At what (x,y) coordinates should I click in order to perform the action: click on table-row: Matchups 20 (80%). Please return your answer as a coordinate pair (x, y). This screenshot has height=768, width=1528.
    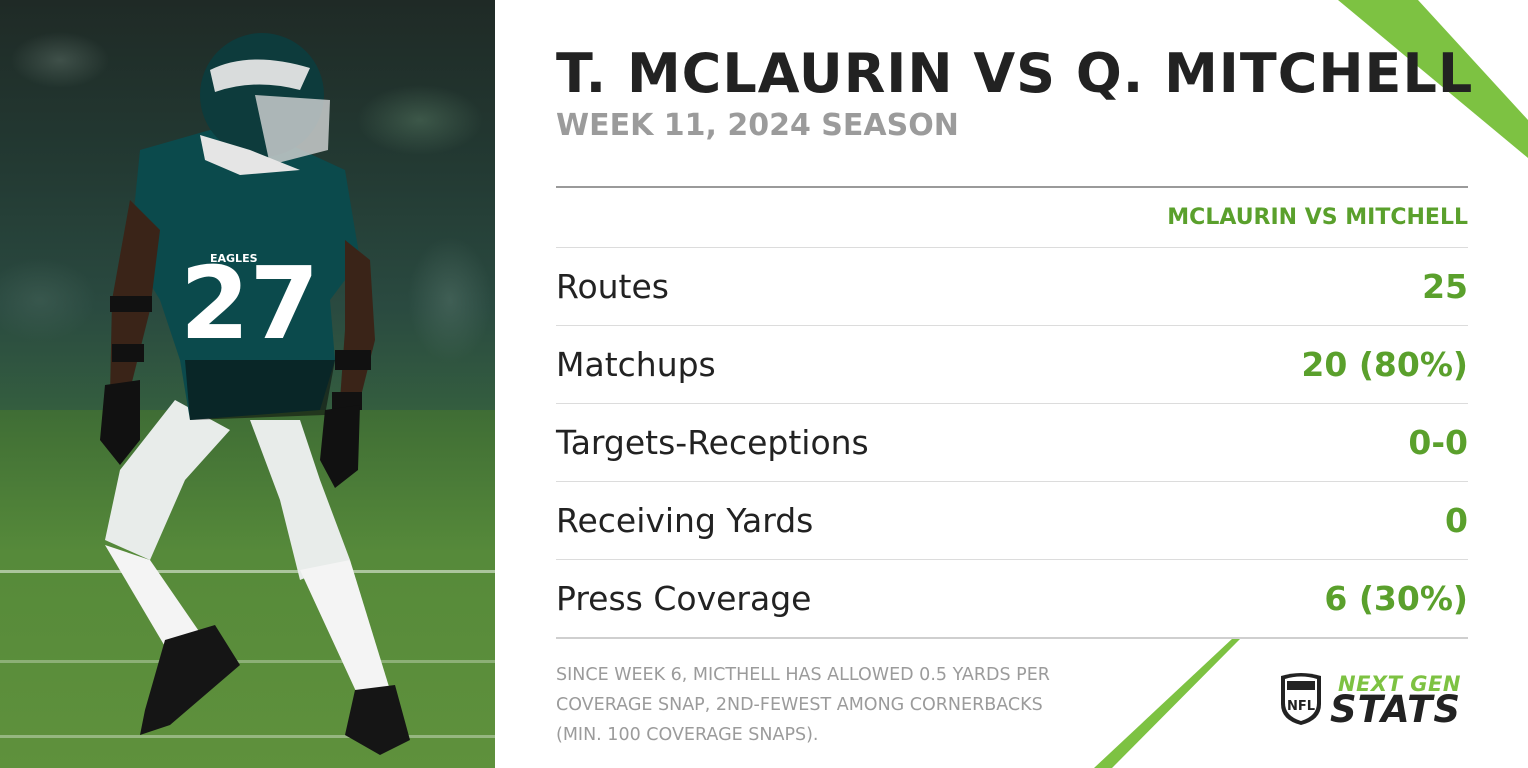
    Looking at the image, I should click on (1012, 364).